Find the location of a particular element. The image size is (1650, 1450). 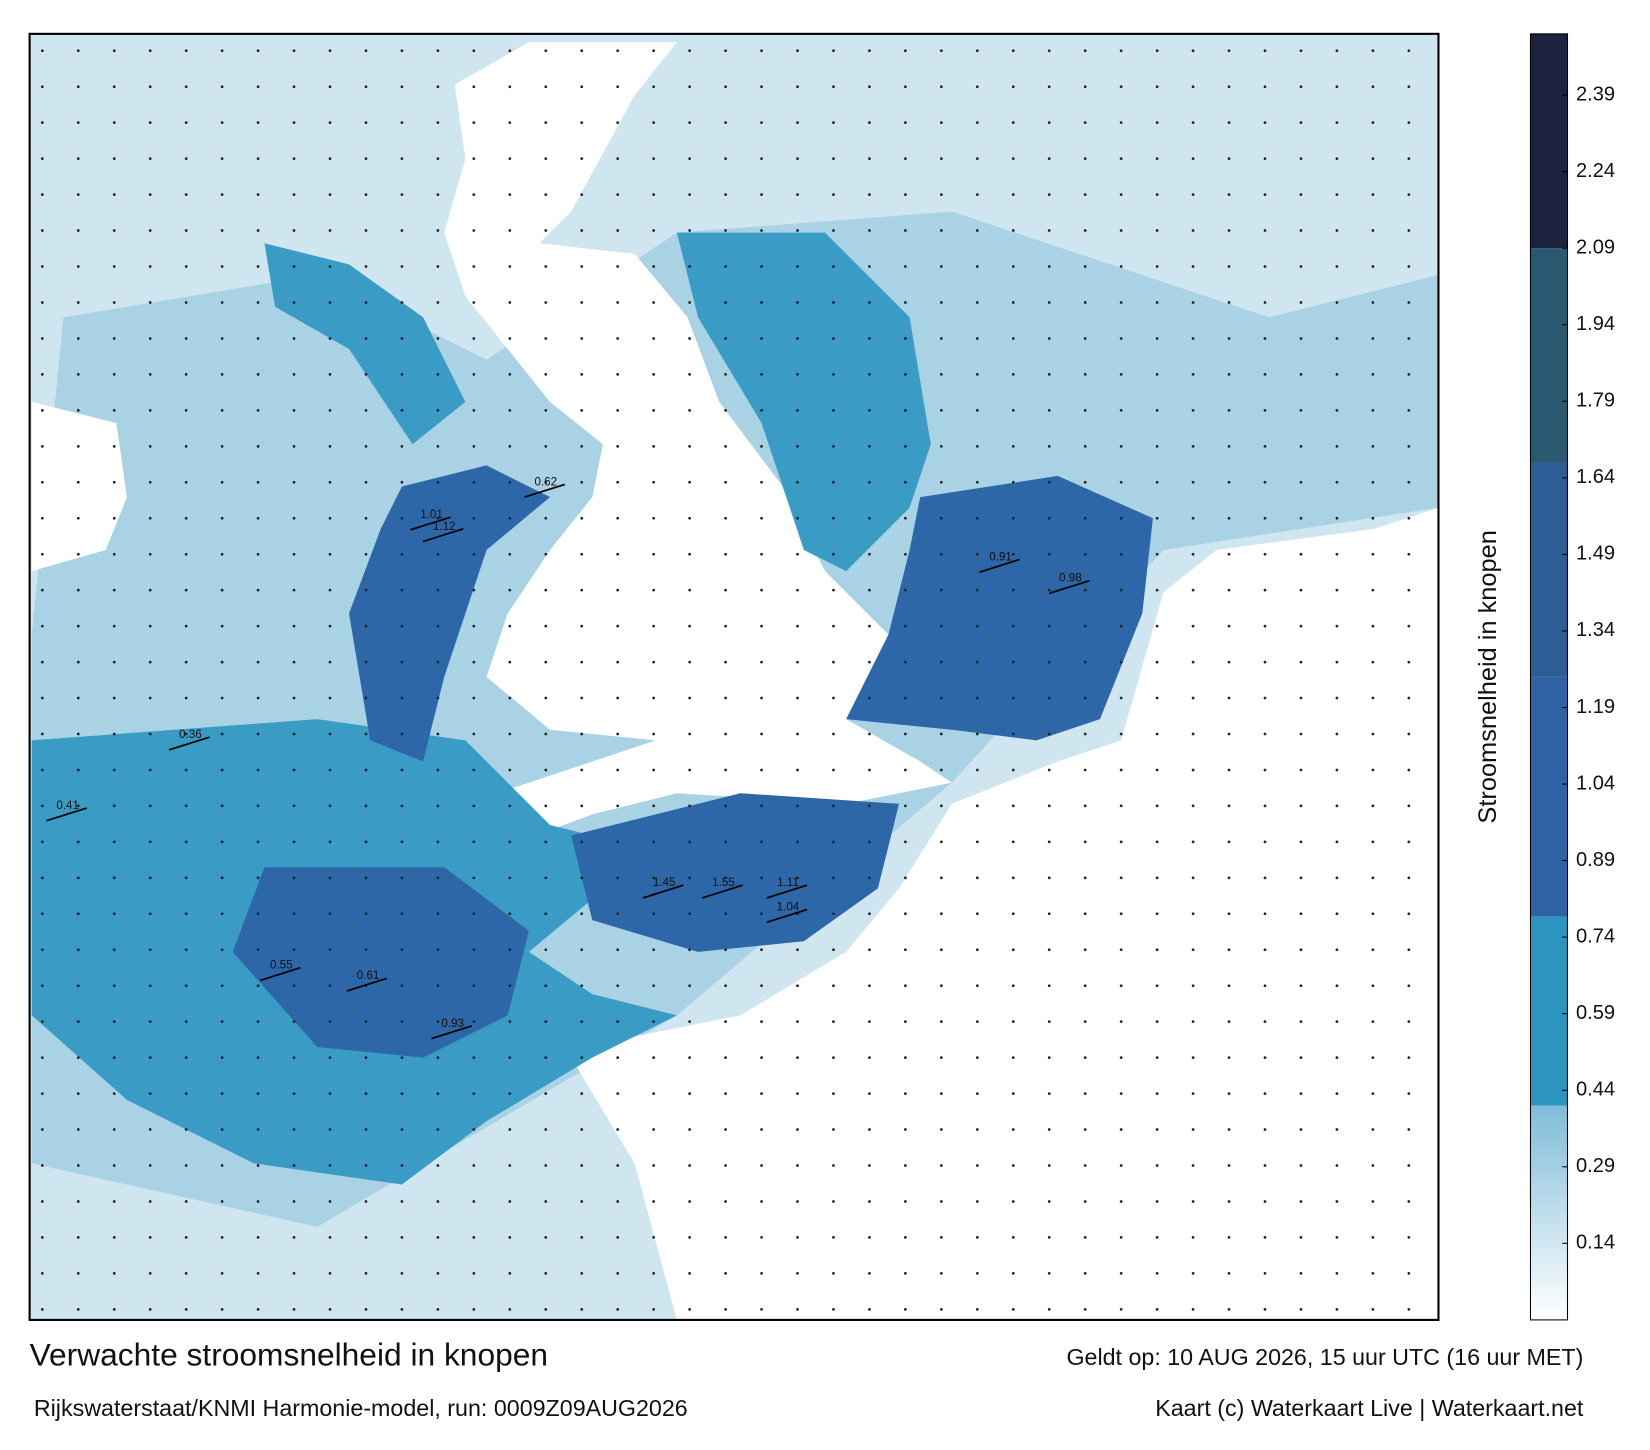

deep-channel is located at coordinates (735, 872).